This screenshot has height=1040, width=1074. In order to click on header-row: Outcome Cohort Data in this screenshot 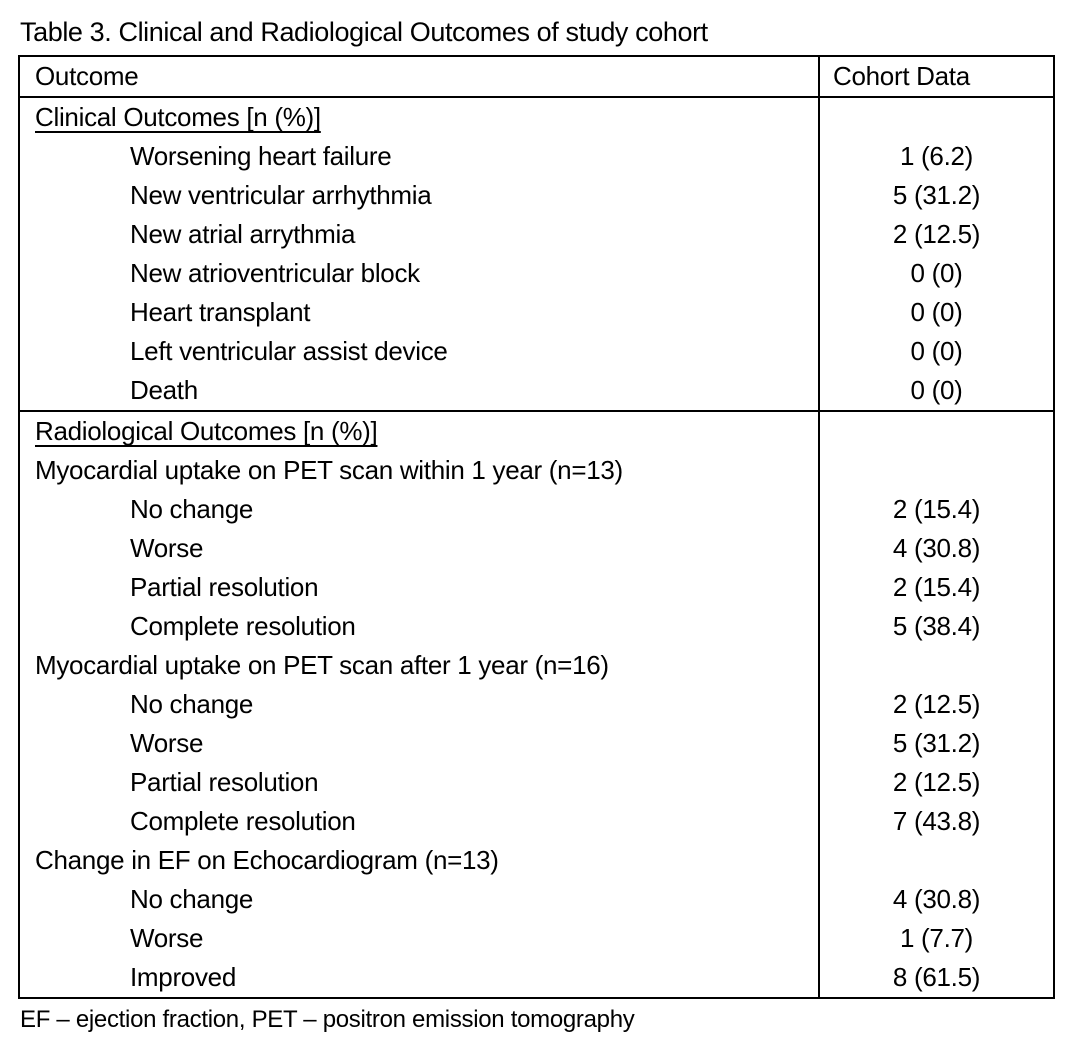, I will do `click(536, 77)`.